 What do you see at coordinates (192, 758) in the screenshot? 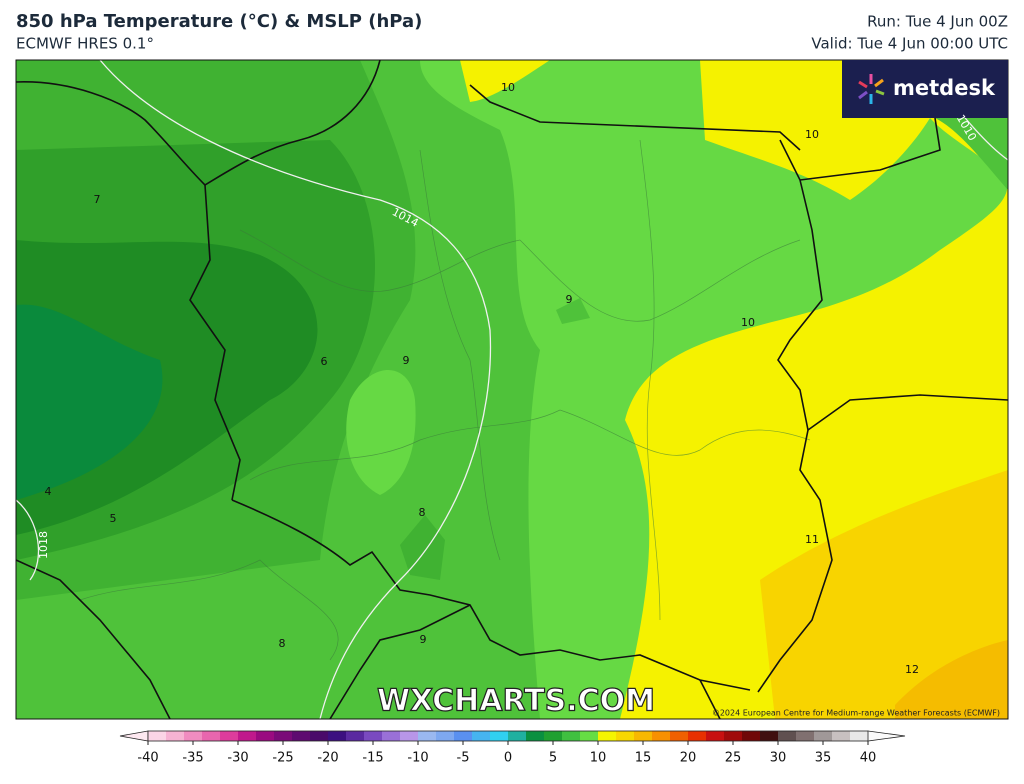
I see `colorbar-tick-label: -35` at bounding box center [192, 758].